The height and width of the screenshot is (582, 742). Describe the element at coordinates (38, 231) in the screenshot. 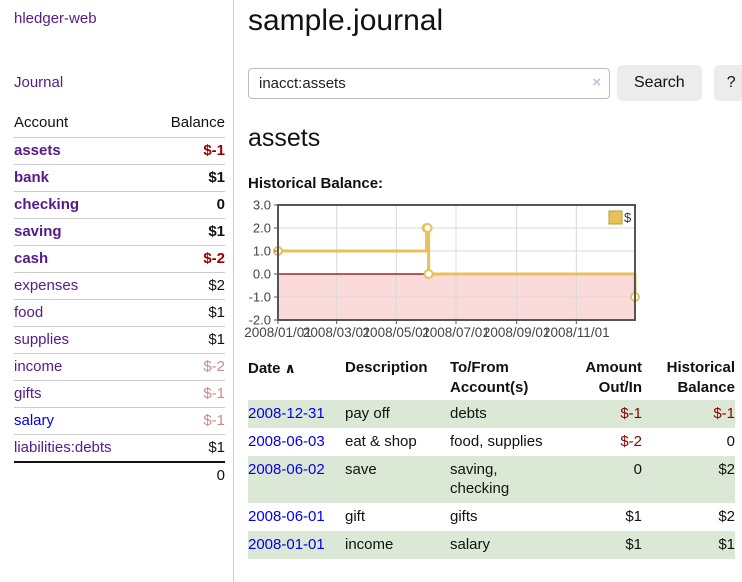

I see `account-link-saving: saving` at that location.